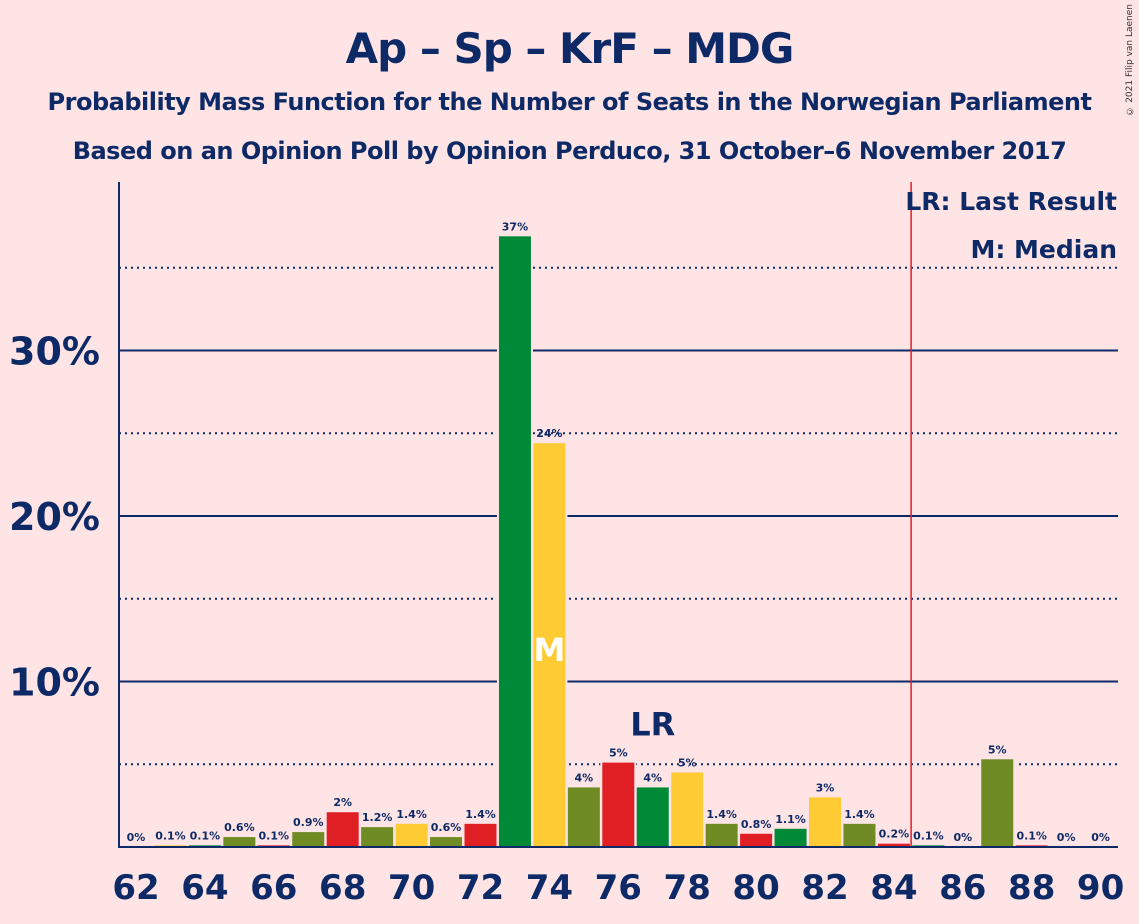 The width and height of the screenshot is (1139, 924). What do you see at coordinates (239, 827) in the screenshot?
I see `data-label-seat-65: 0.6%` at bounding box center [239, 827].